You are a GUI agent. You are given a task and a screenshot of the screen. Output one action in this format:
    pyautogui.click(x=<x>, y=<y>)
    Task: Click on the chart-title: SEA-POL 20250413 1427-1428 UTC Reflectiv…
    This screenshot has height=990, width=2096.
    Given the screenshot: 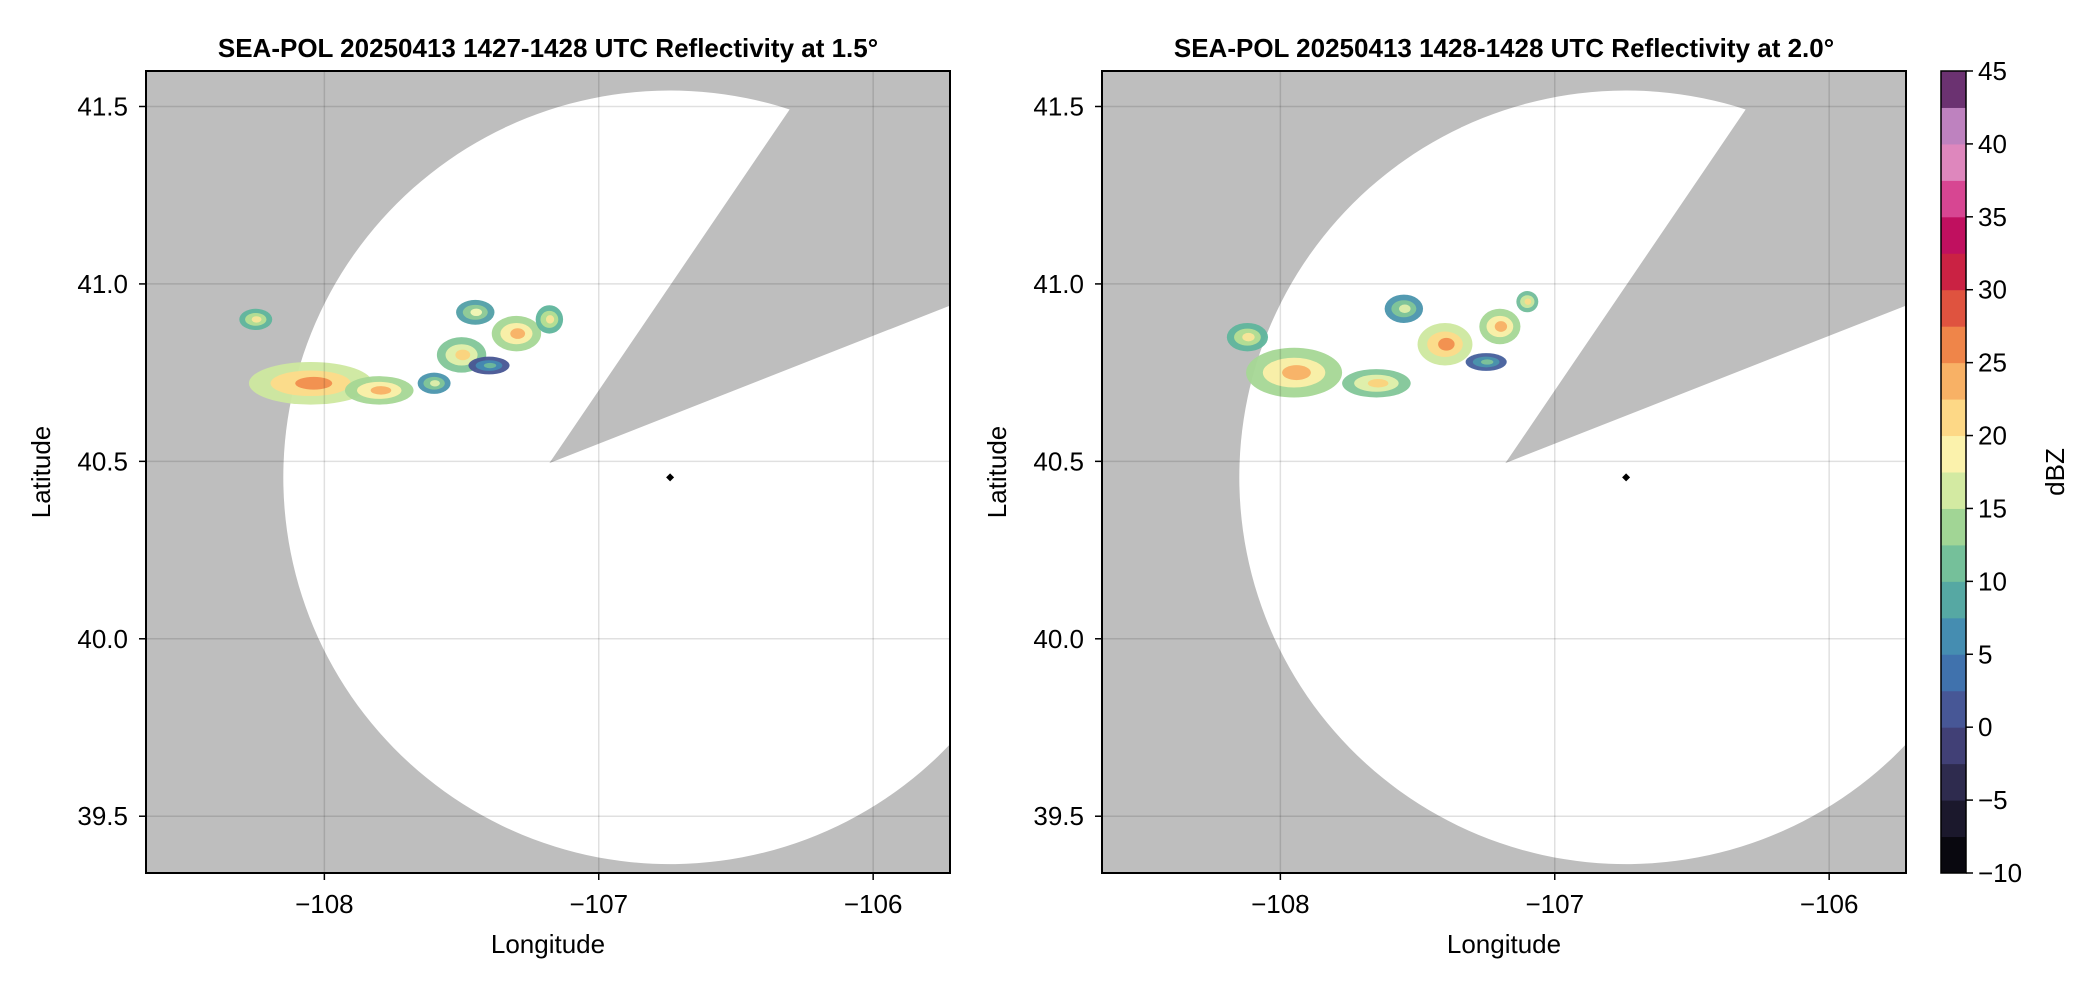 What is the action you would take?
    pyautogui.click(x=548, y=48)
    